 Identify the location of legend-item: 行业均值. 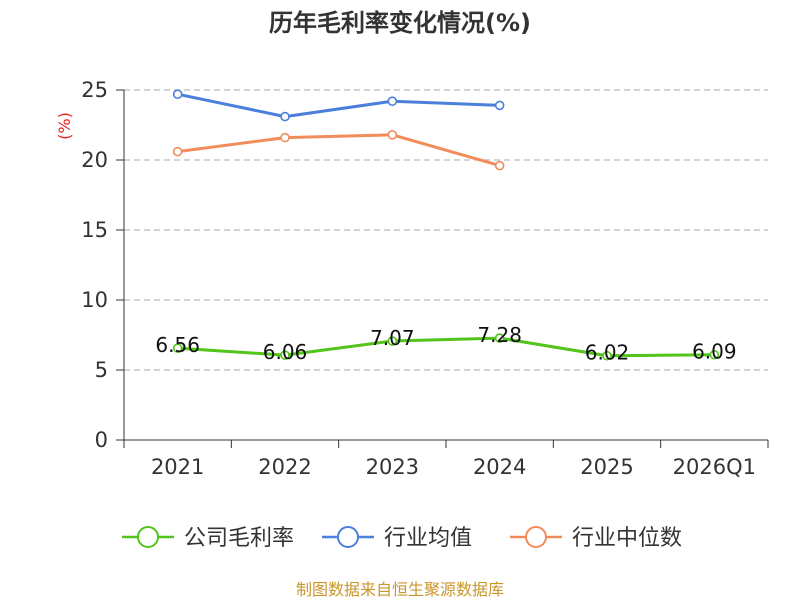
(397, 538).